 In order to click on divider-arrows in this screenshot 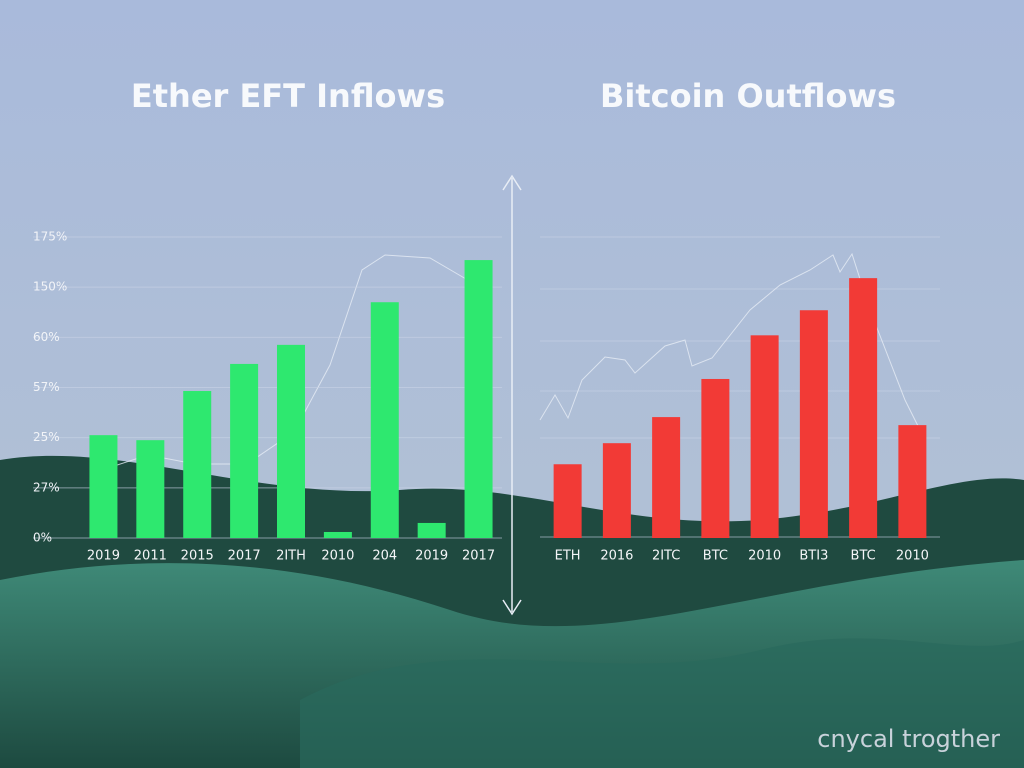, I will do `click(512, 395)`.